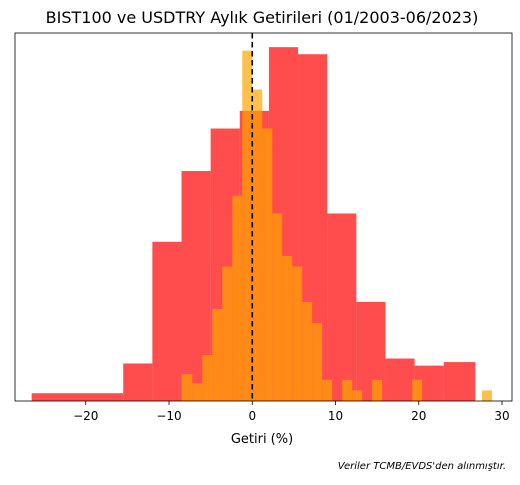 Image resolution: width=520 pixels, height=485 pixels. I want to click on x-axis-label: Getiri (%), so click(262, 439).